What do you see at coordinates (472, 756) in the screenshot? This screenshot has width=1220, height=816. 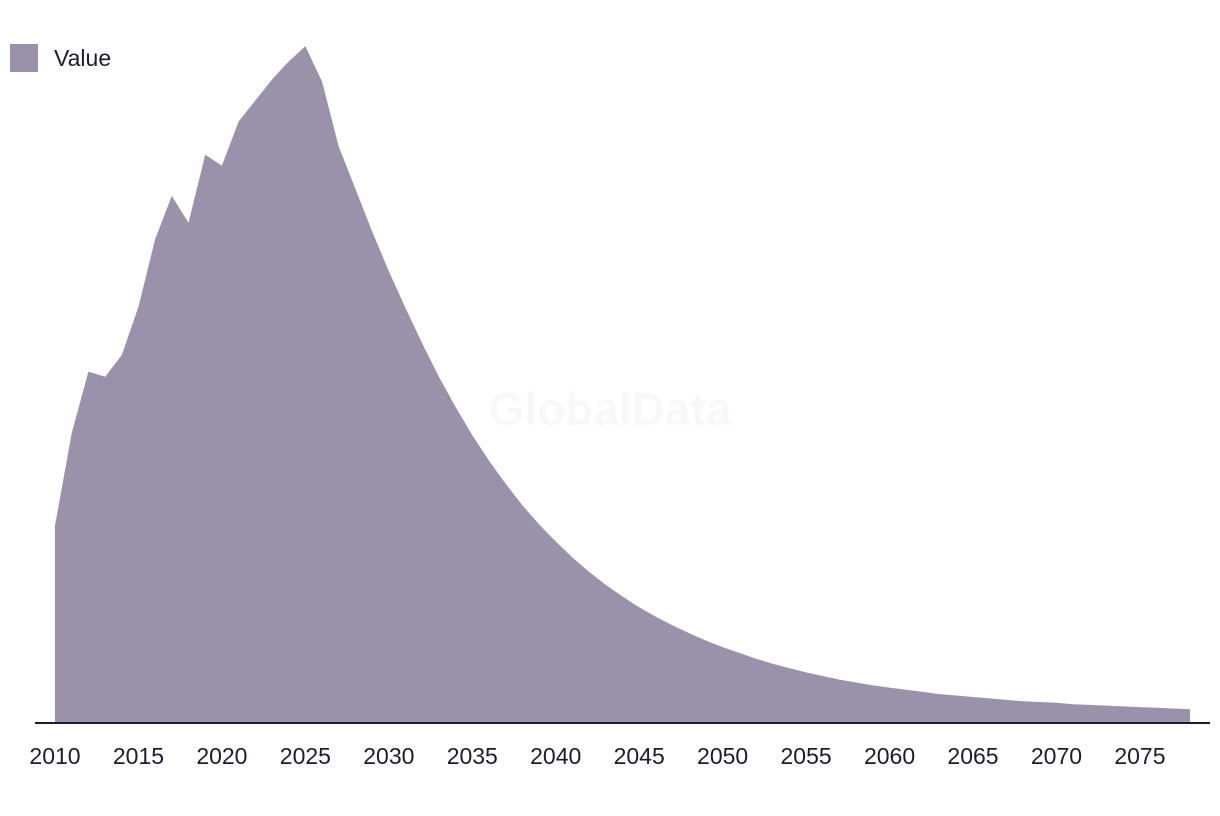 I see `x-tick-label: 2035` at bounding box center [472, 756].